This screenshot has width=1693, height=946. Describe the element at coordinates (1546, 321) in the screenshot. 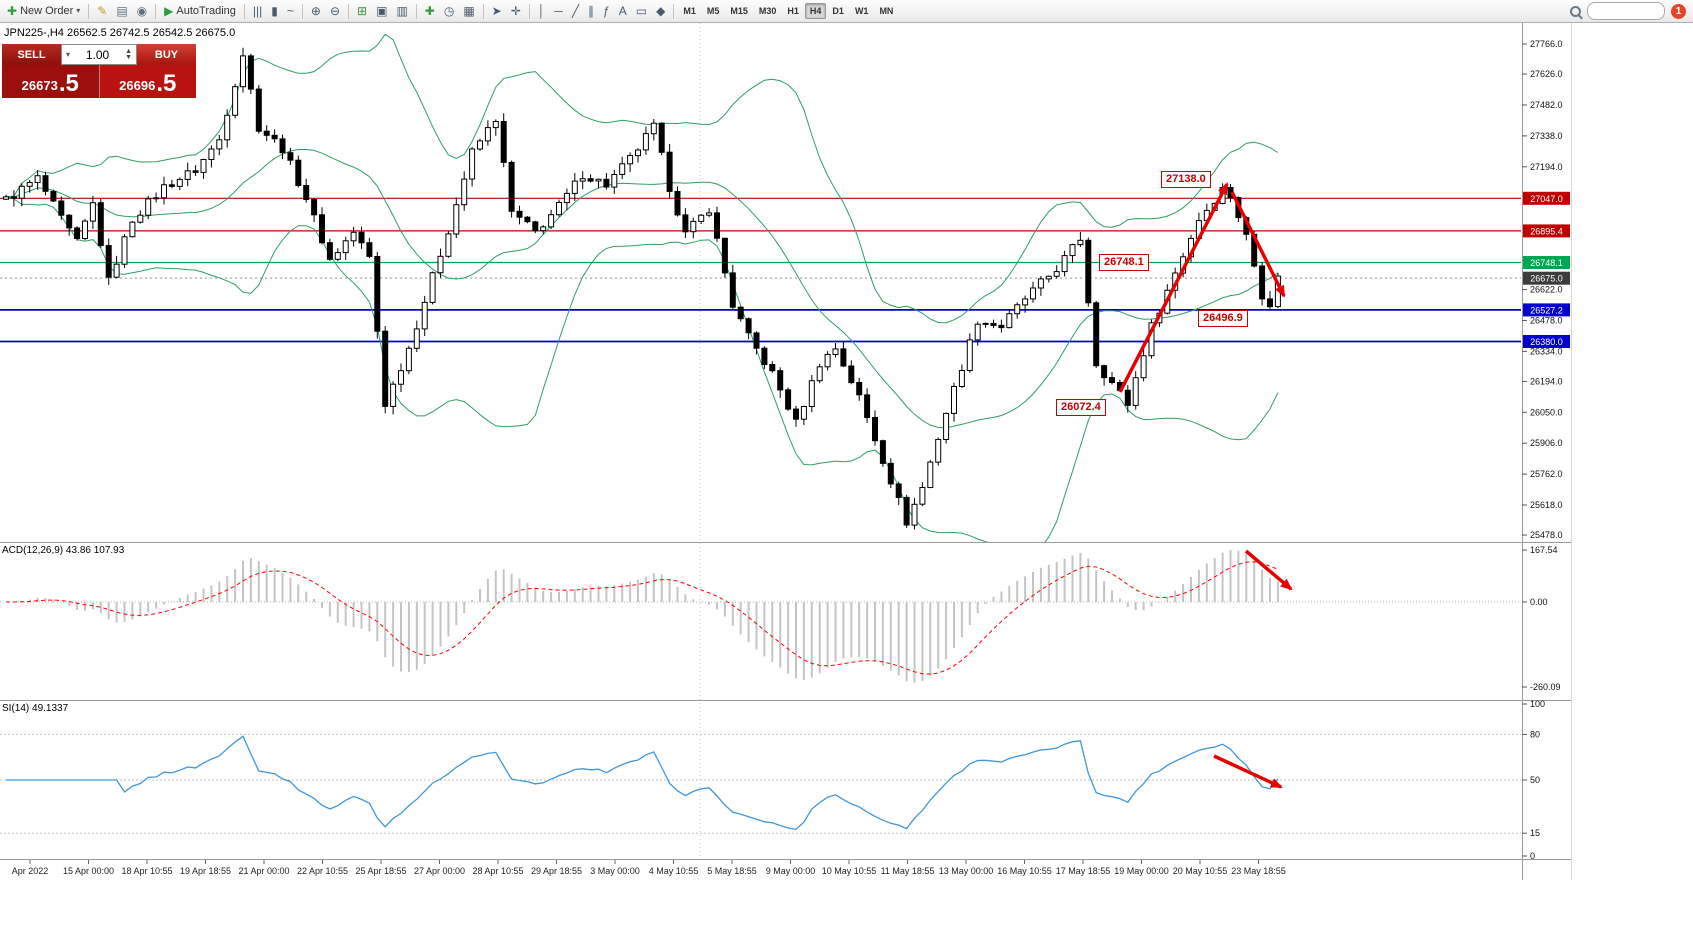

I see `price-axis-label: 26478.0` at that location.